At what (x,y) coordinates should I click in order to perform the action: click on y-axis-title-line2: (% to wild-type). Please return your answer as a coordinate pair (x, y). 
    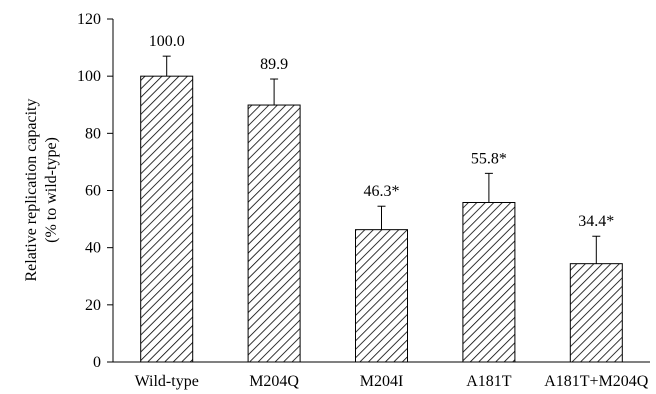
    Looking at the image, I should click on (51, 190).